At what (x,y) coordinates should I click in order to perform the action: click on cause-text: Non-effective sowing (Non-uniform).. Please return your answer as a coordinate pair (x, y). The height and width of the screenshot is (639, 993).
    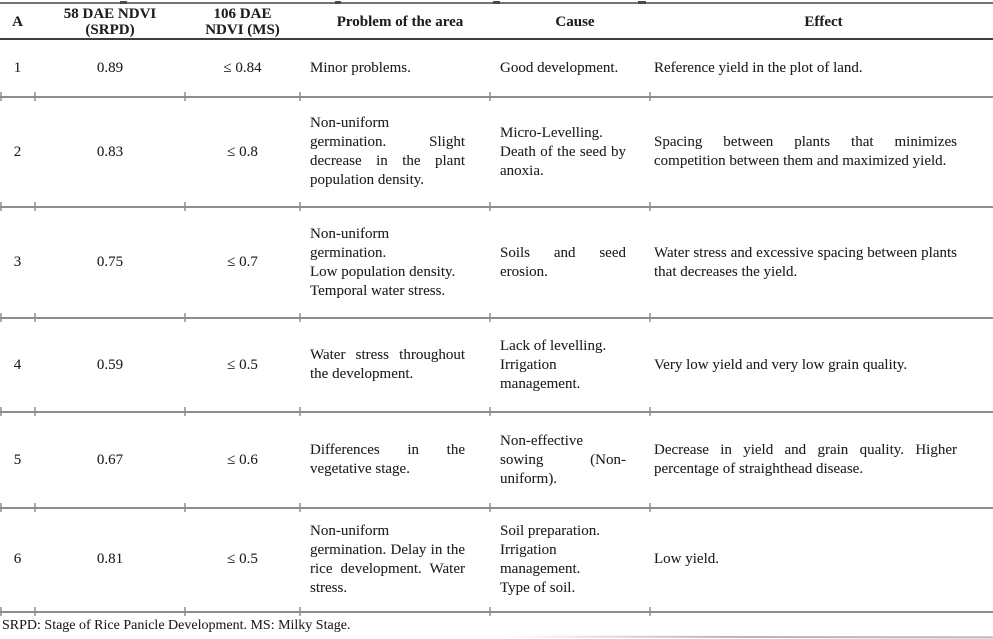
    Looking at the image, I should click on (563, 459).